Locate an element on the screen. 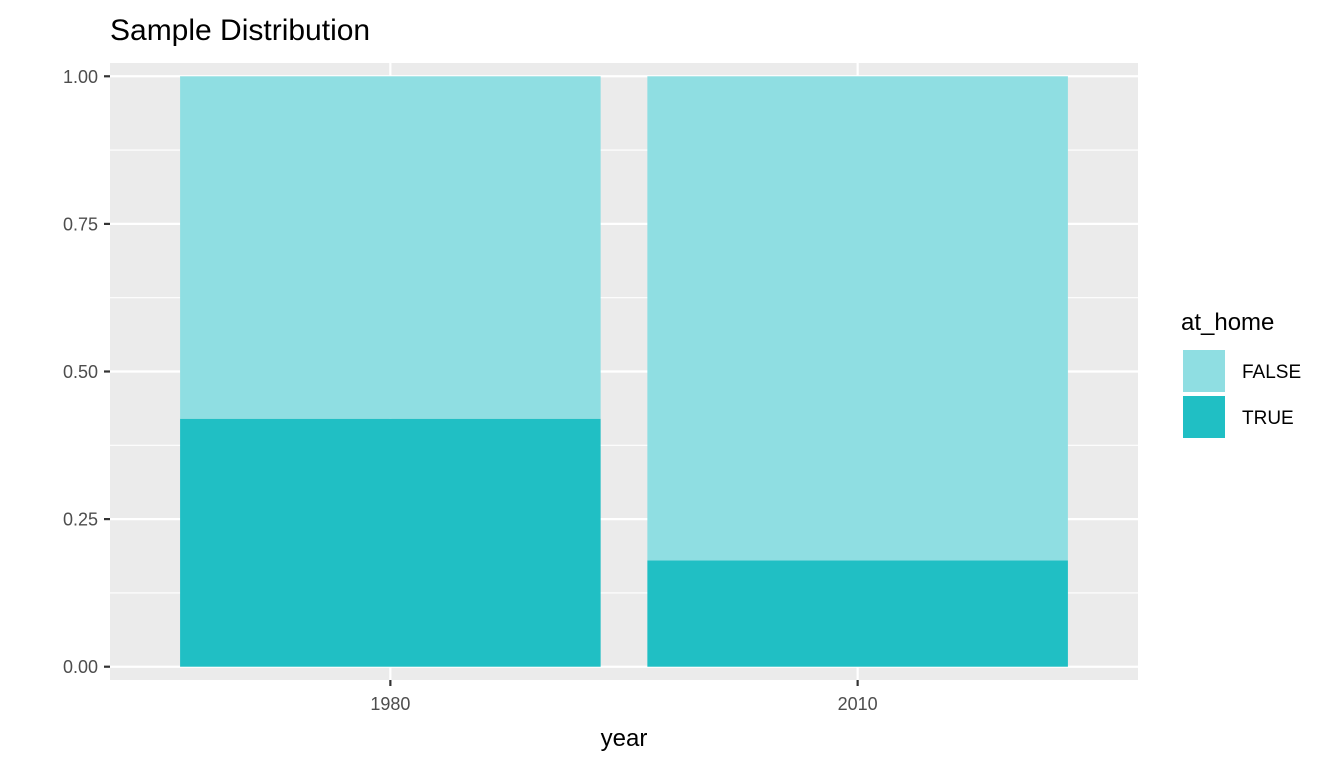 The width and height of the screenshot is (1344, 768). y-axis: 0.00 0.25 0.50 0.75 1.00 is located at coordinates (86, 372).